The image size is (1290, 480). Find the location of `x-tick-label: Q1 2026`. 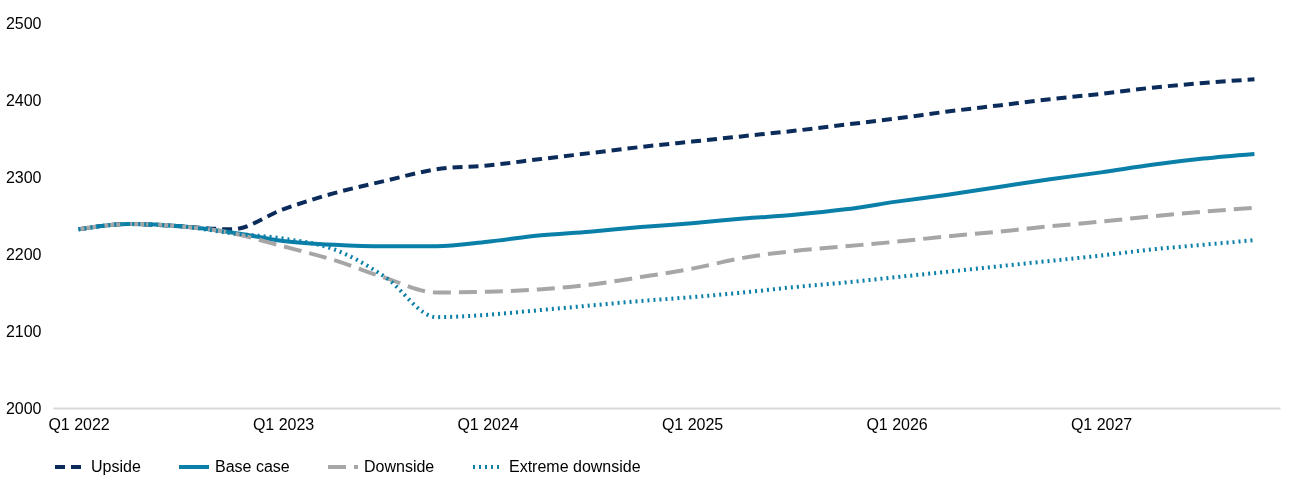

x-tick-label: Q1 2026 is located at coordinates (897, 424).